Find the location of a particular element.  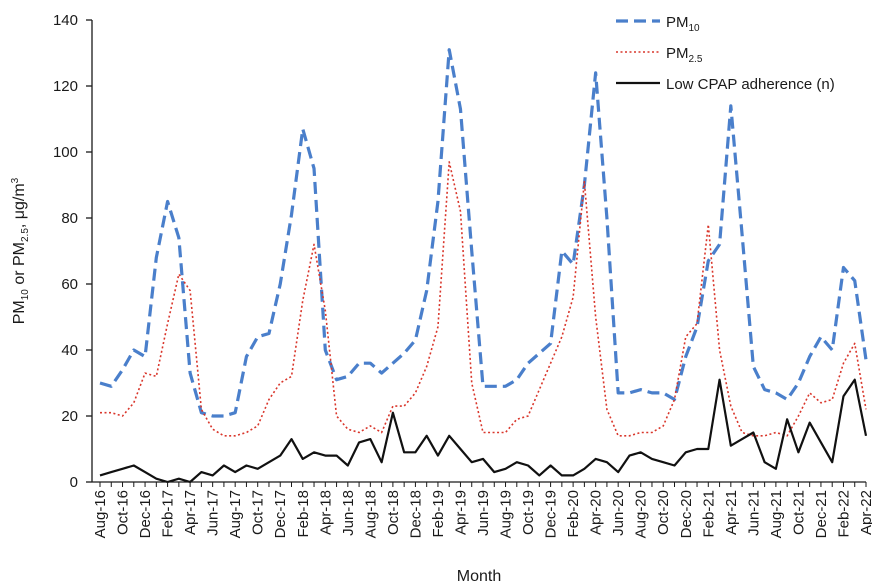

legend-label-pm25: PM2.5 is located at coordinates (684, 55).